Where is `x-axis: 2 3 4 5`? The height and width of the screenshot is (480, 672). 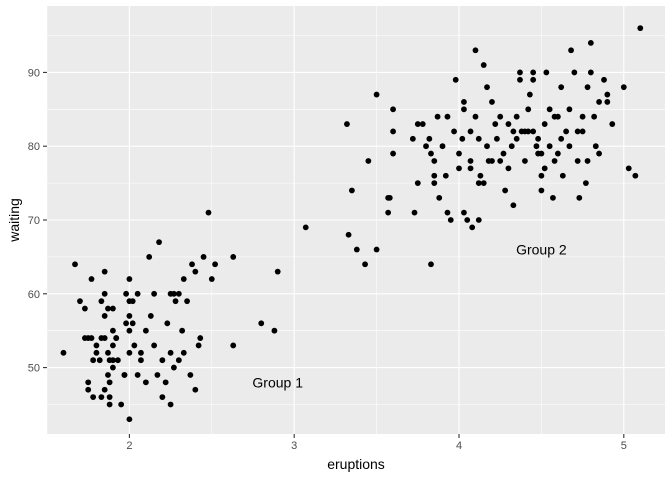
x-axis: 2 3 4 5 is located at coordinates (376, 443).